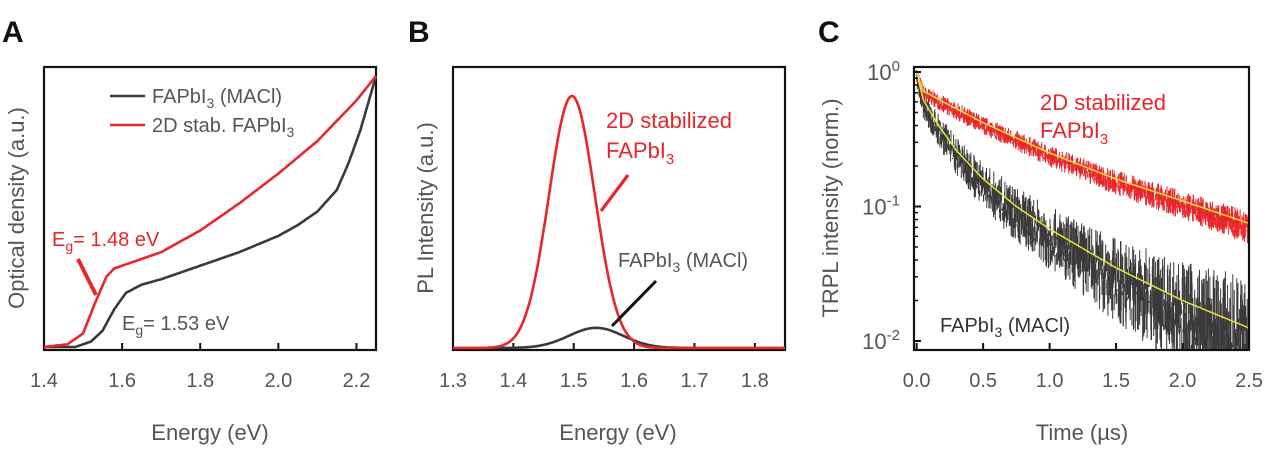  What do you see at coordinates (614, 193) in the screenshot?
I see `panel-b-annotation-2d-pointer` at bounding box center [614, 193].